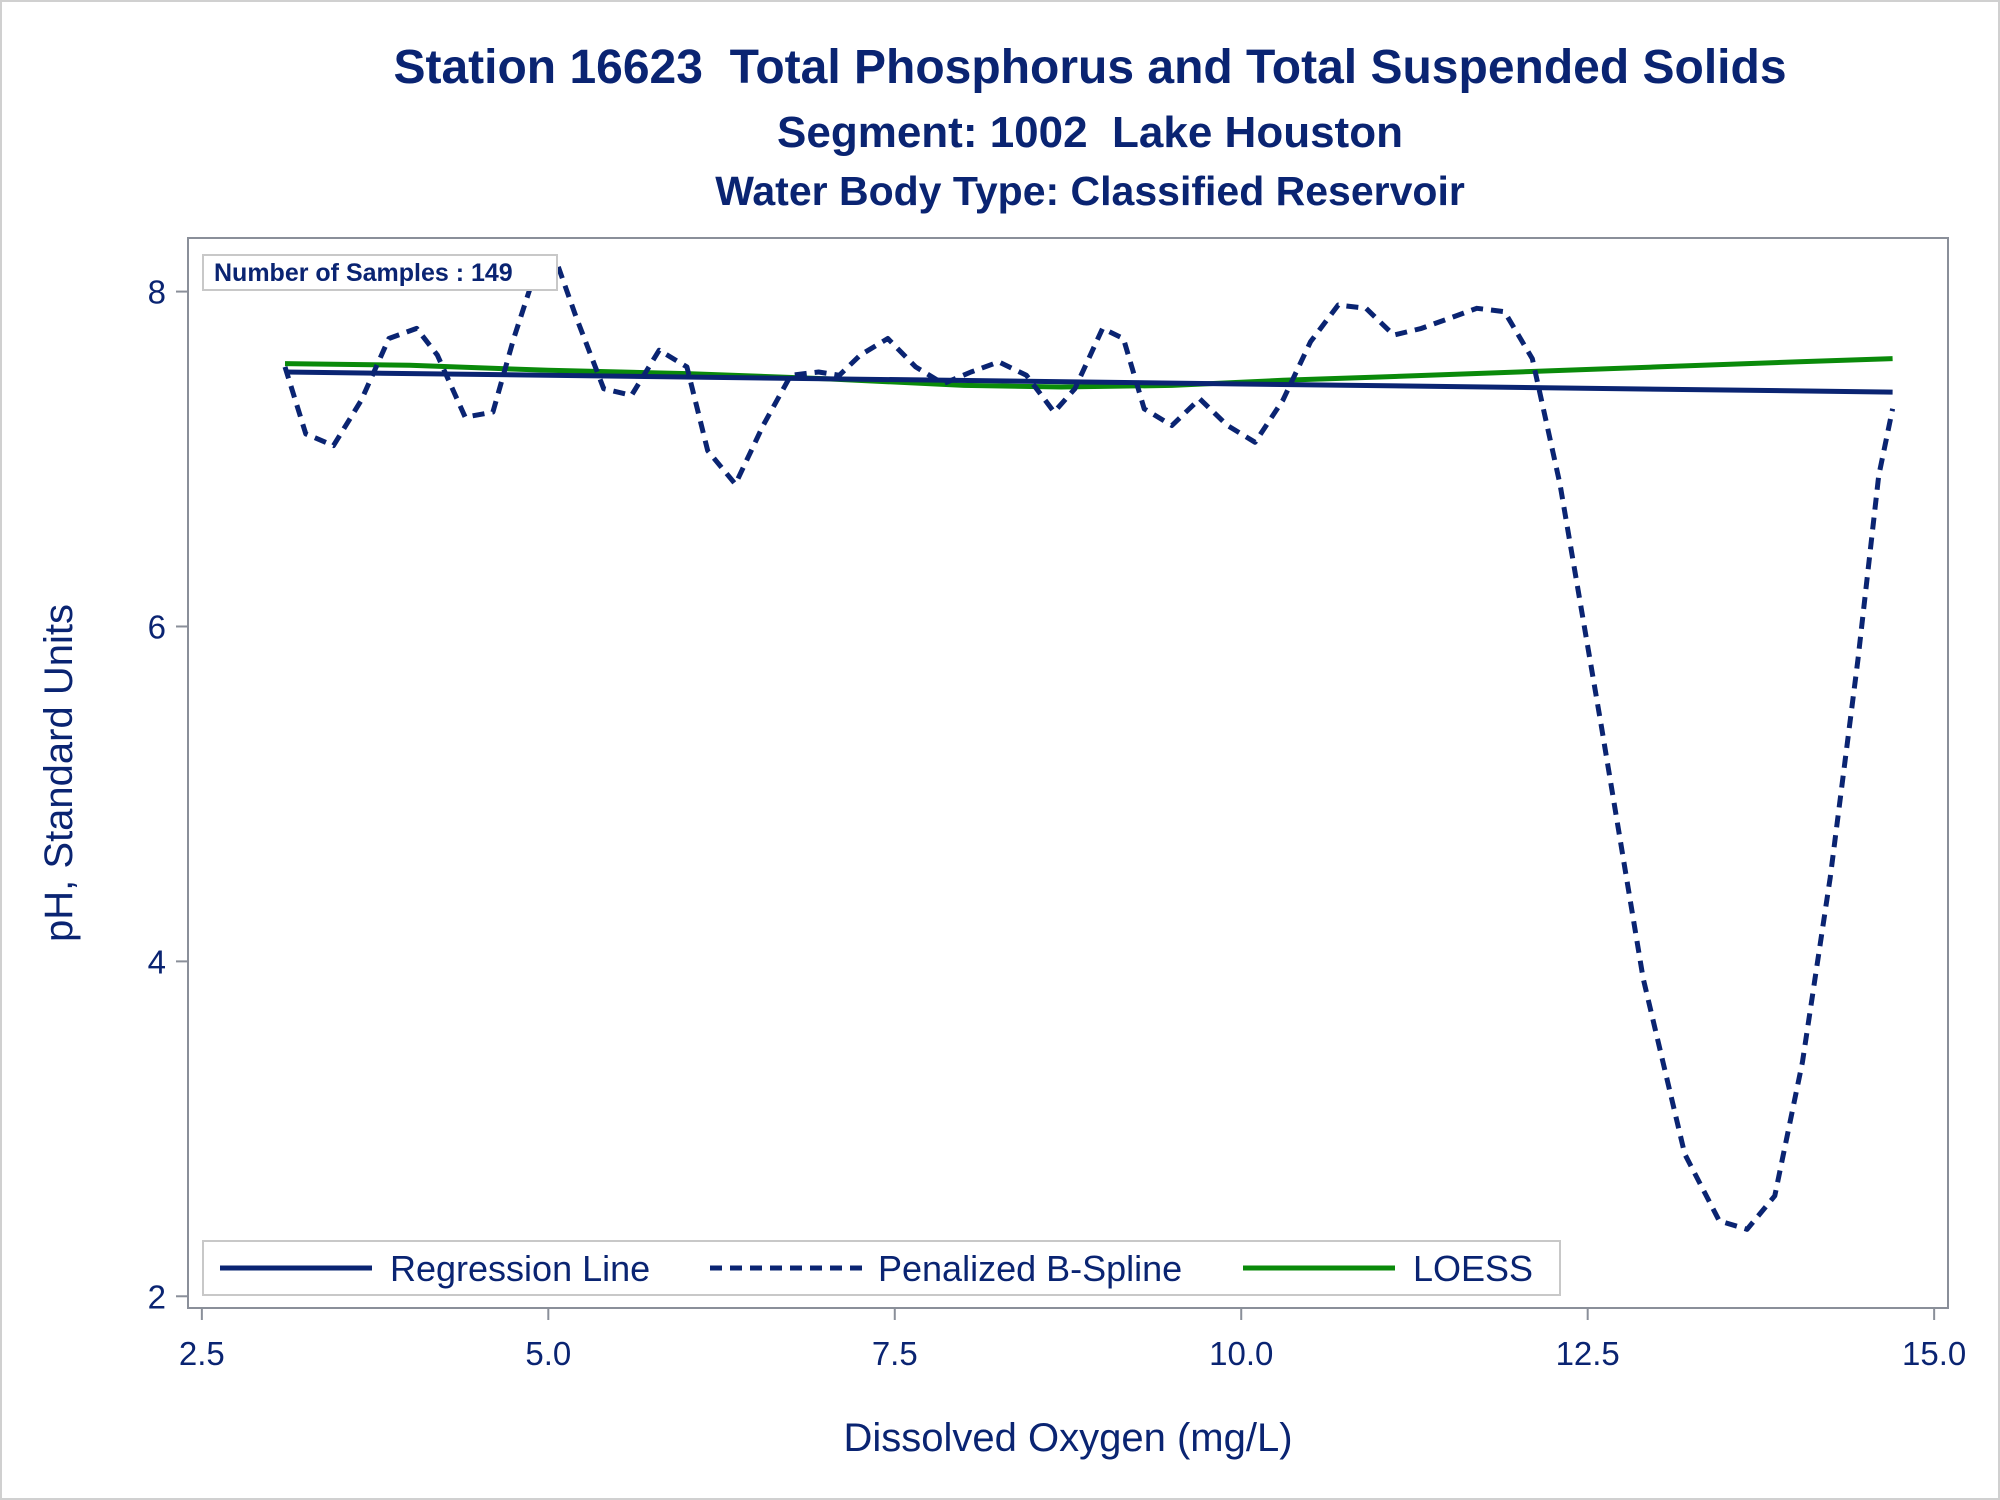 This screenshot has height=1500, width=2000. What do you see at coordinates (1072, 1340) in the screenshot?
I see `x-axis: 2.5 5.0 7.5 10.0 12.5 15.0` at bounding box center [1072, 1340].